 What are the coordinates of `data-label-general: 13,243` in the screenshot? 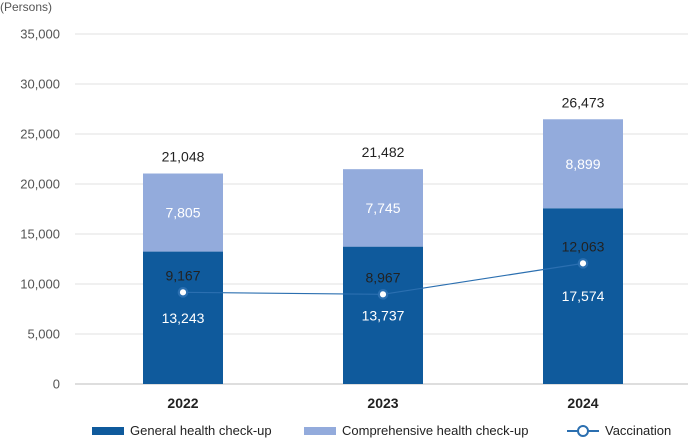 It's located at (183, 318).